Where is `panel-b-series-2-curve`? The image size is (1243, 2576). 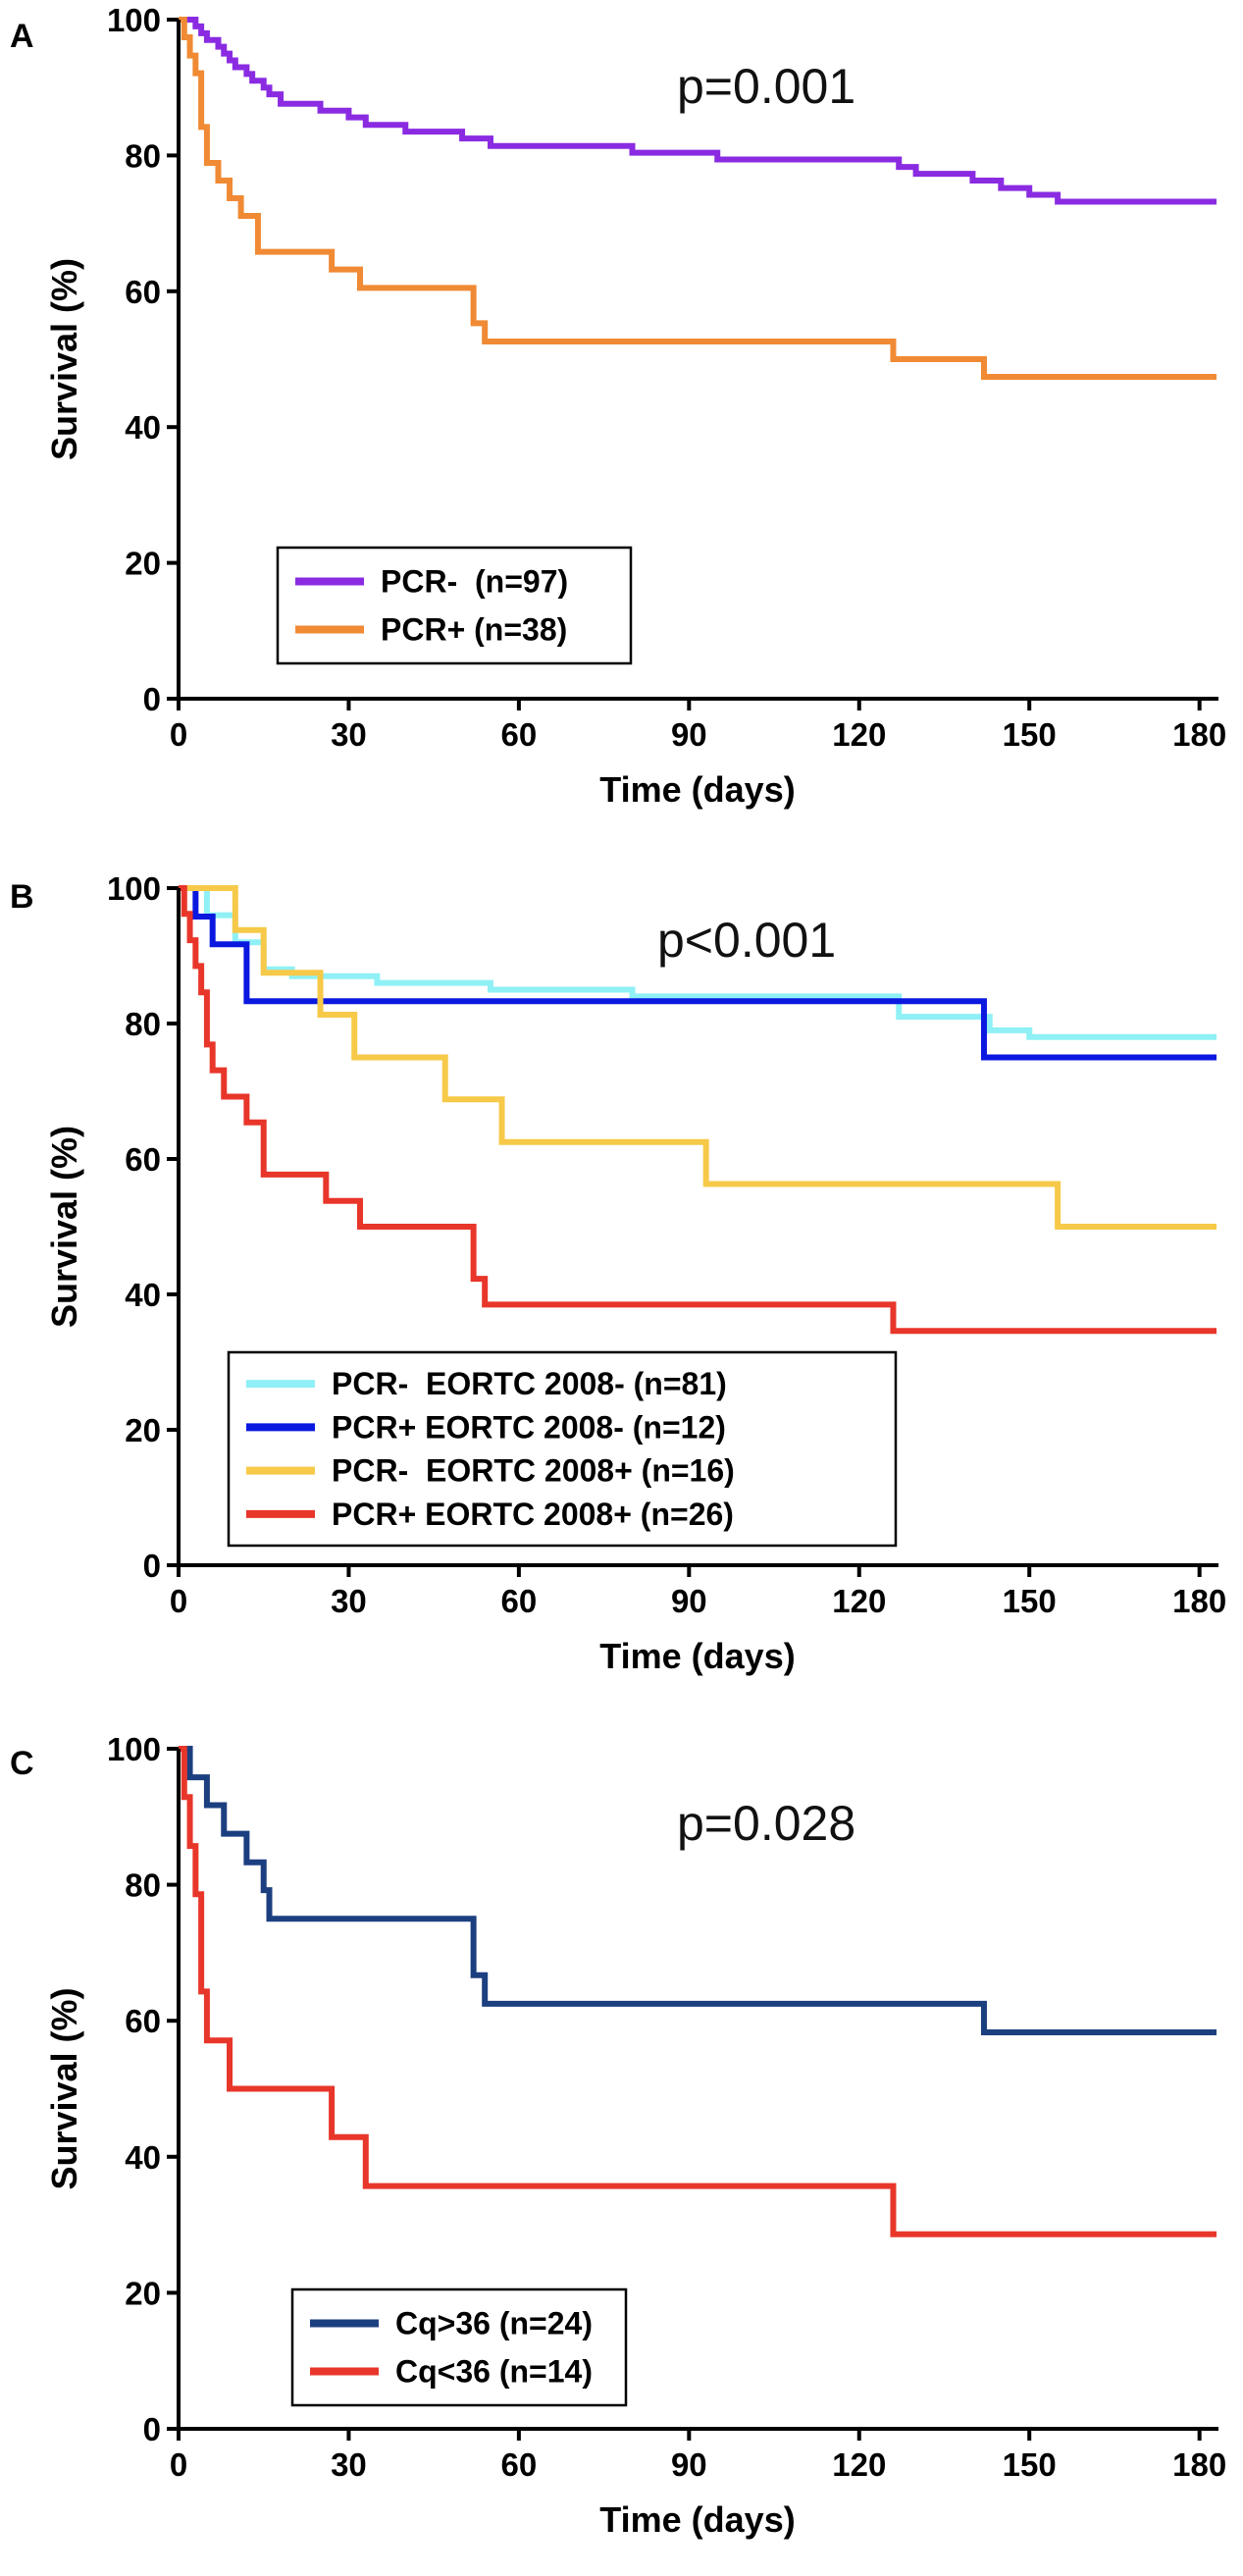
panel-b-series-2-curve is located at coordinates (698, 973).